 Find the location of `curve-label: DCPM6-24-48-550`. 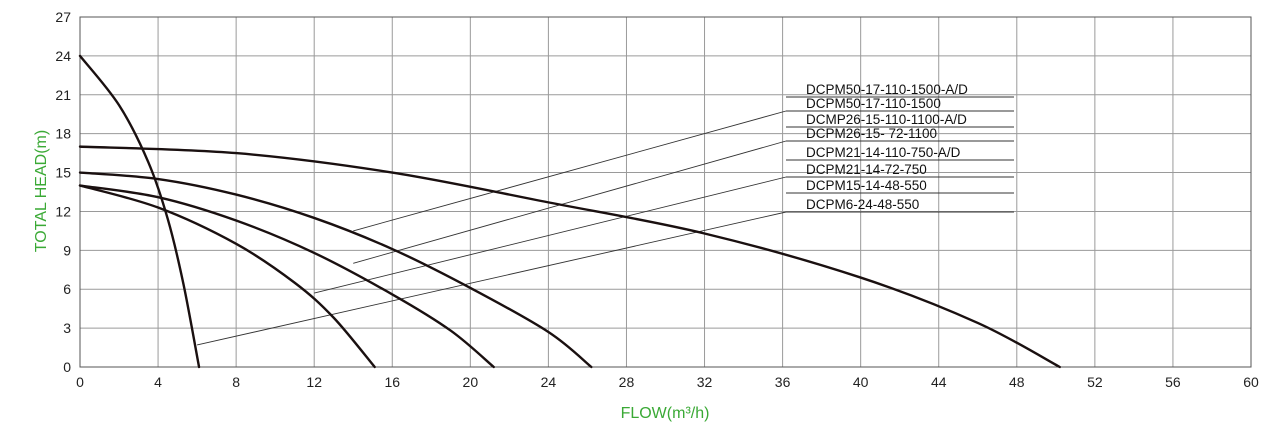

curve-label: DCPM6-24-48-550 is located at coordinates (862, 204).